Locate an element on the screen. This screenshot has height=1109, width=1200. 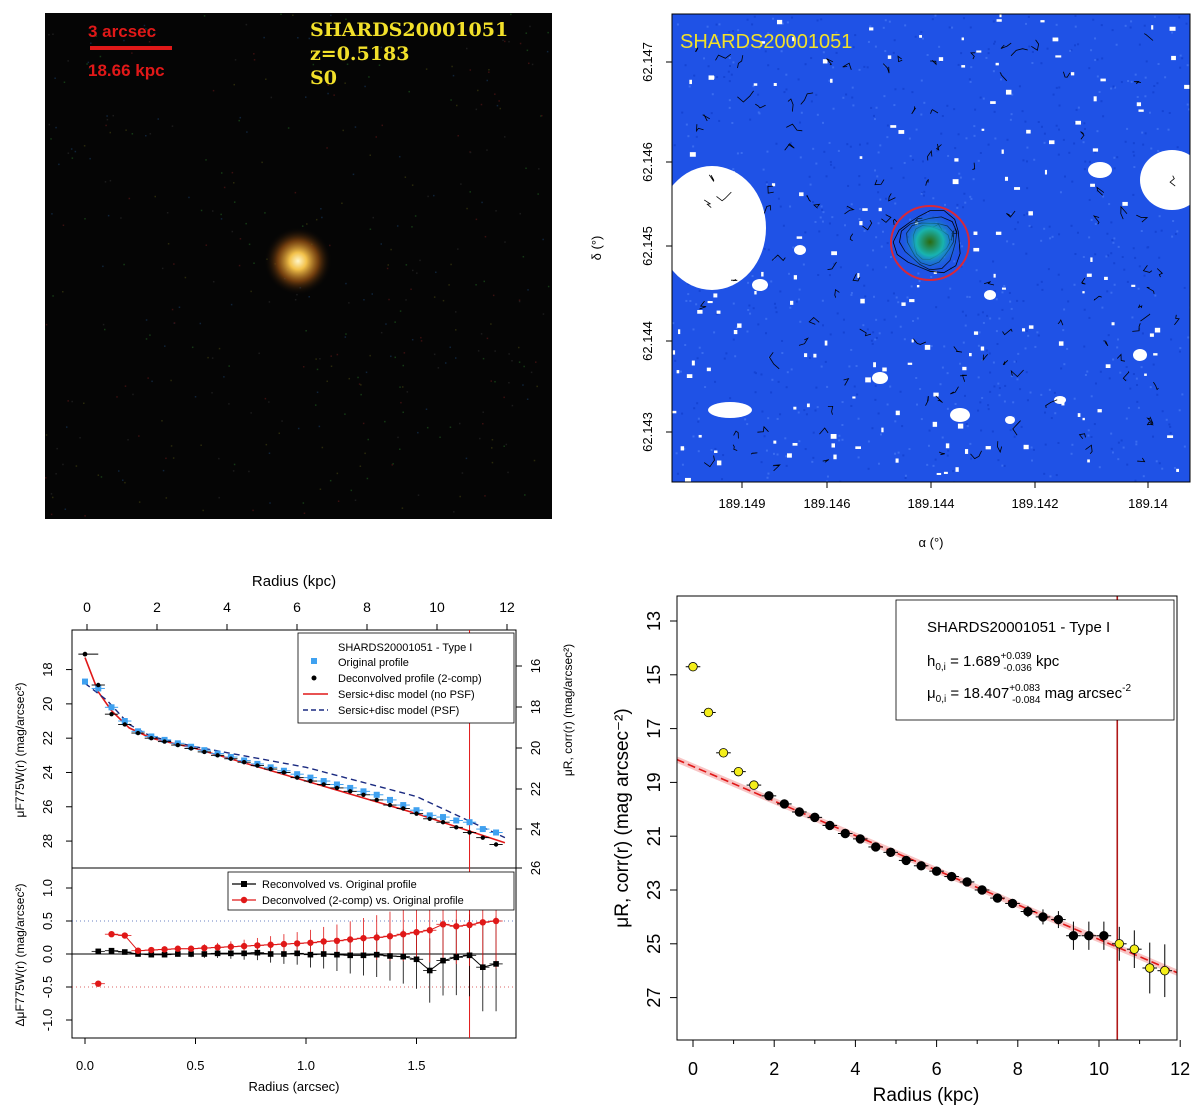
mu-unit-exponent: -2 is located at coordinates (1126, 688).